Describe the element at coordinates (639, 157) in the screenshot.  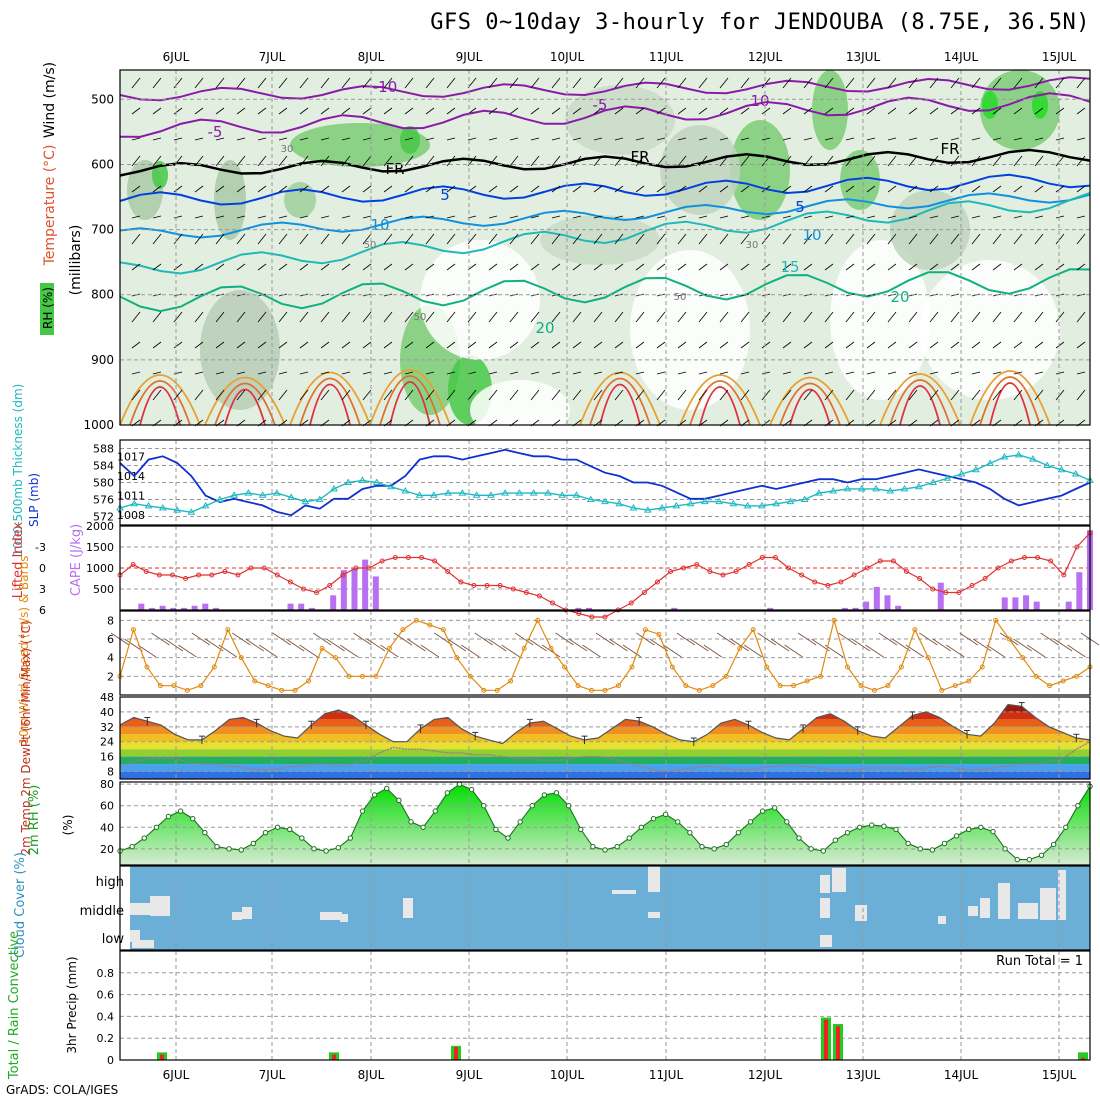
I see `contour-label-5: FR` at that location.